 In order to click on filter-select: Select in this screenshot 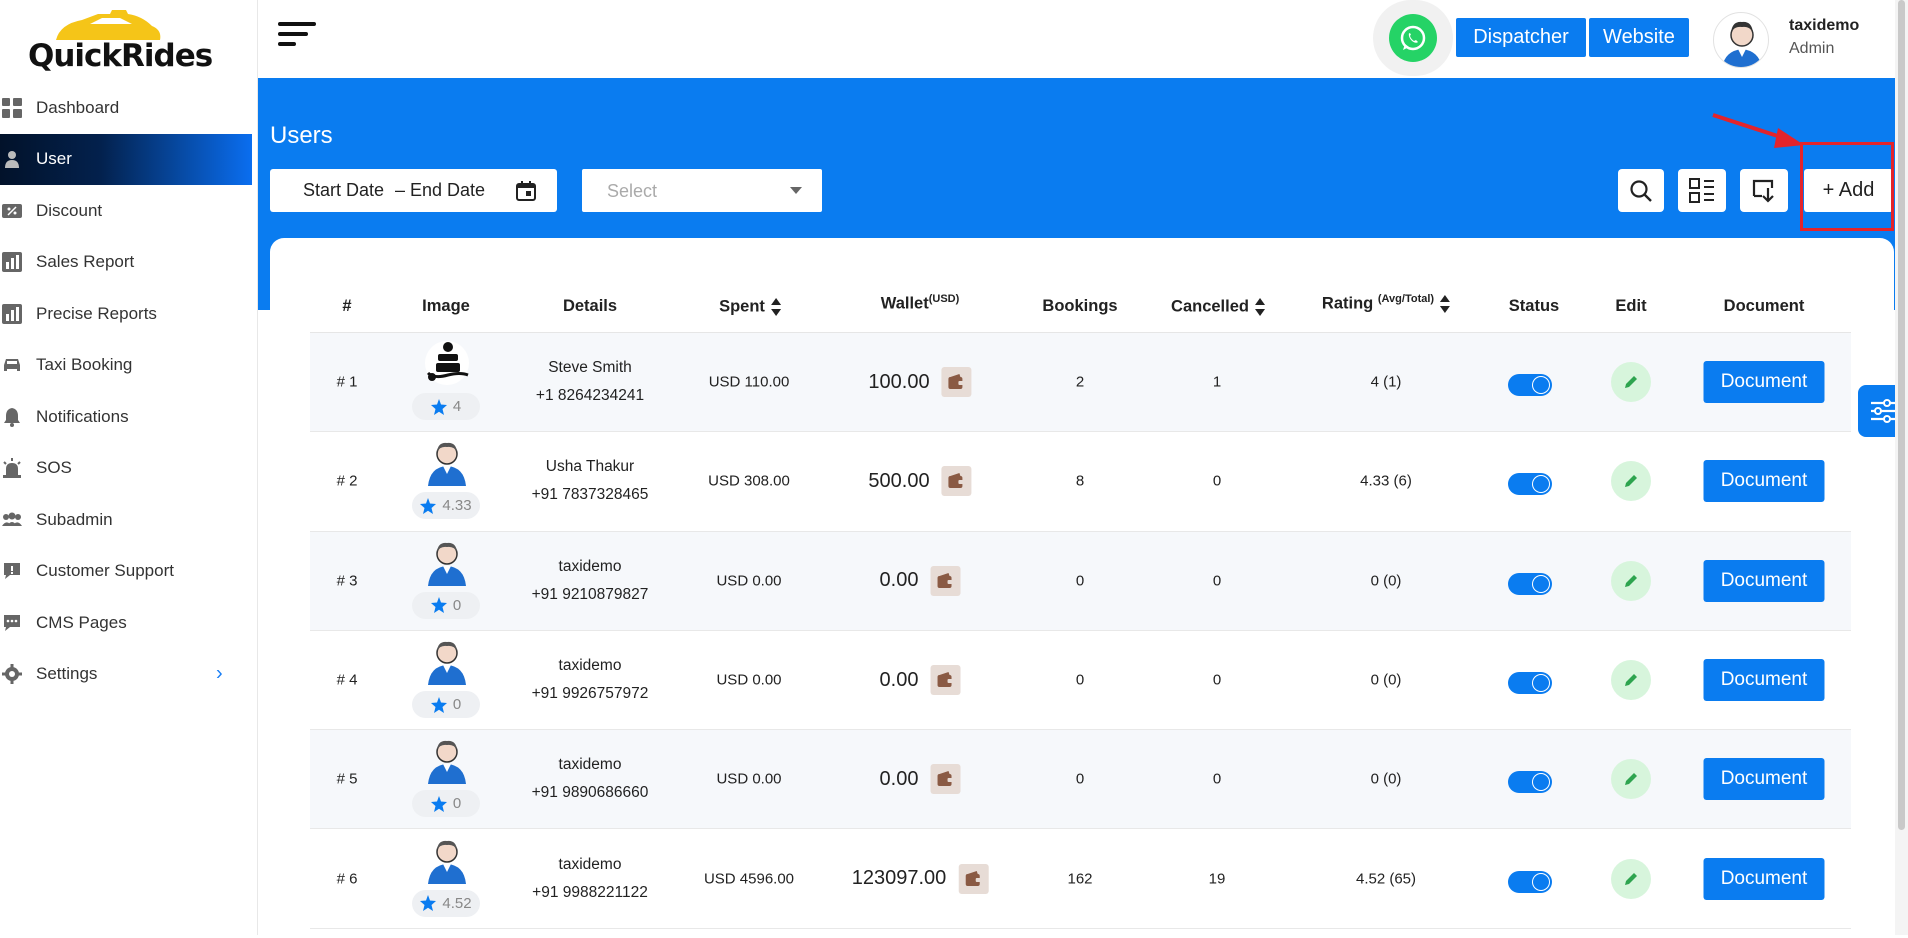, I will do `click(702, 190)`.